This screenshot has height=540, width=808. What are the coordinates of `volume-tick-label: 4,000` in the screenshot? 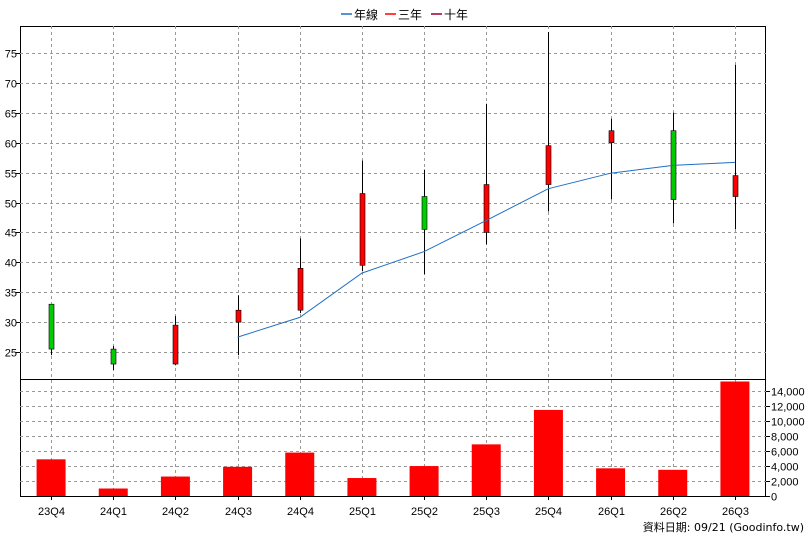 It's located at (785, 468).